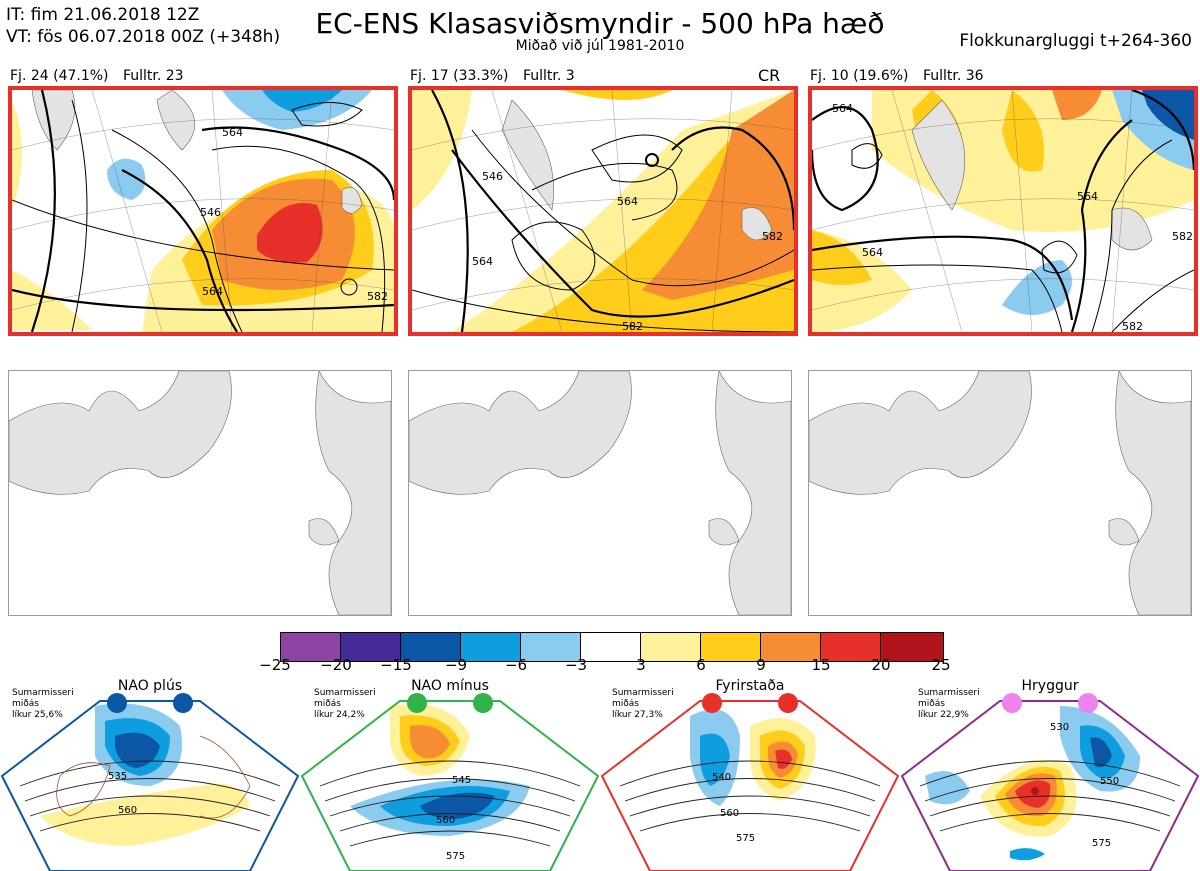  Describe the element at coordinates (143, 37) in the screenshot. I see `valid-time: VT: fös 06.07.2018 00Z (+348h)` at that location.